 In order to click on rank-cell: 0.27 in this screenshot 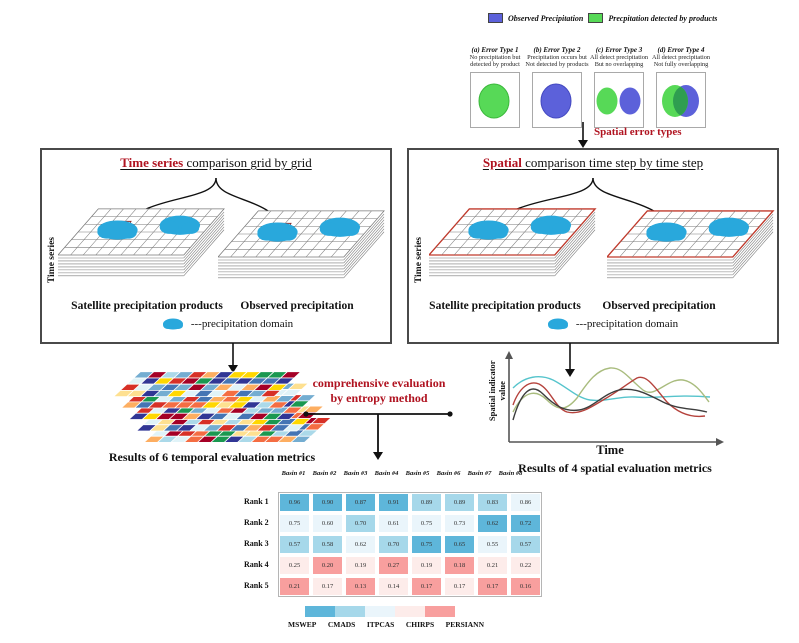, I will do `click(393, 565)`.